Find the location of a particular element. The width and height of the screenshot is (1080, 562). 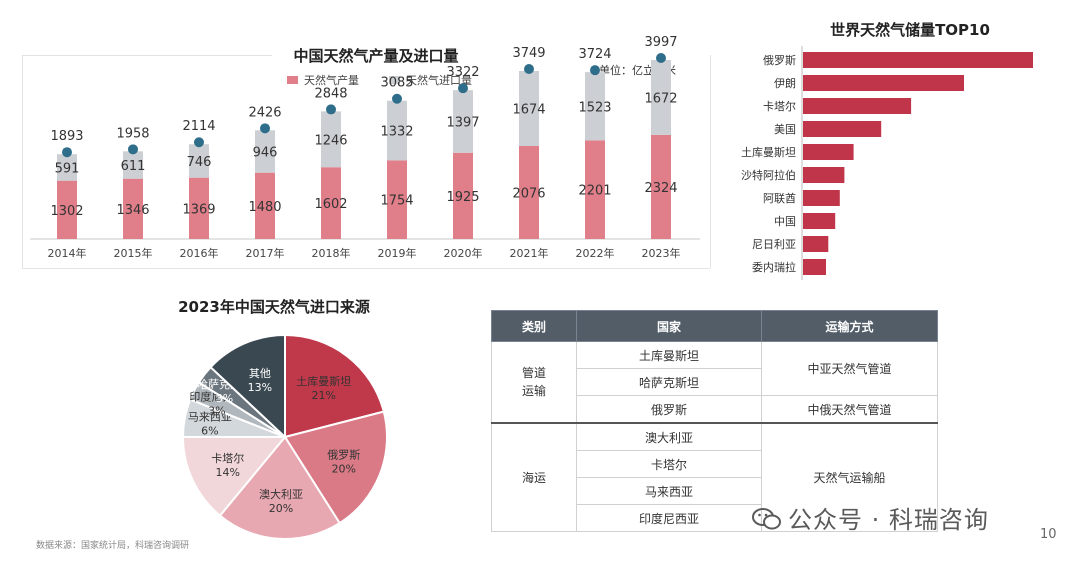

pie-label-name: 马来西亚 is located at coordinates (210, 417).